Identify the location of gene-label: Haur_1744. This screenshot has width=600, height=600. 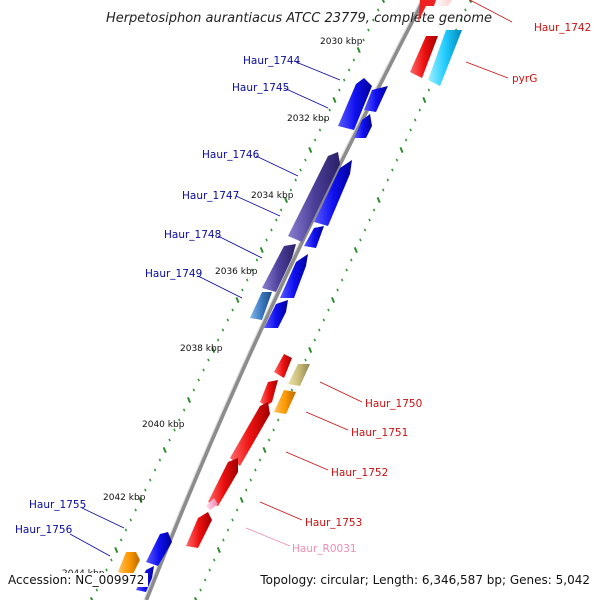
(272, 61).